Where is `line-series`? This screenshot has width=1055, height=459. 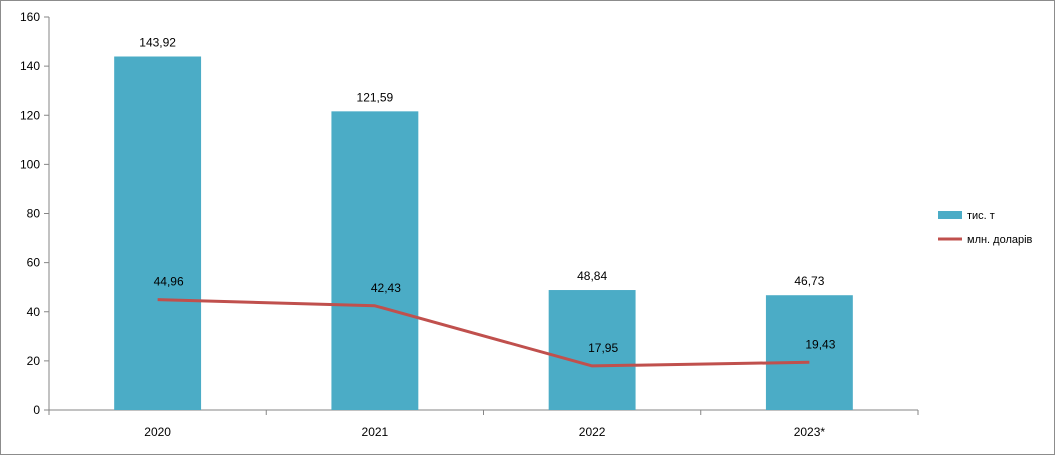 line-series is located at coordinates (483, 333).